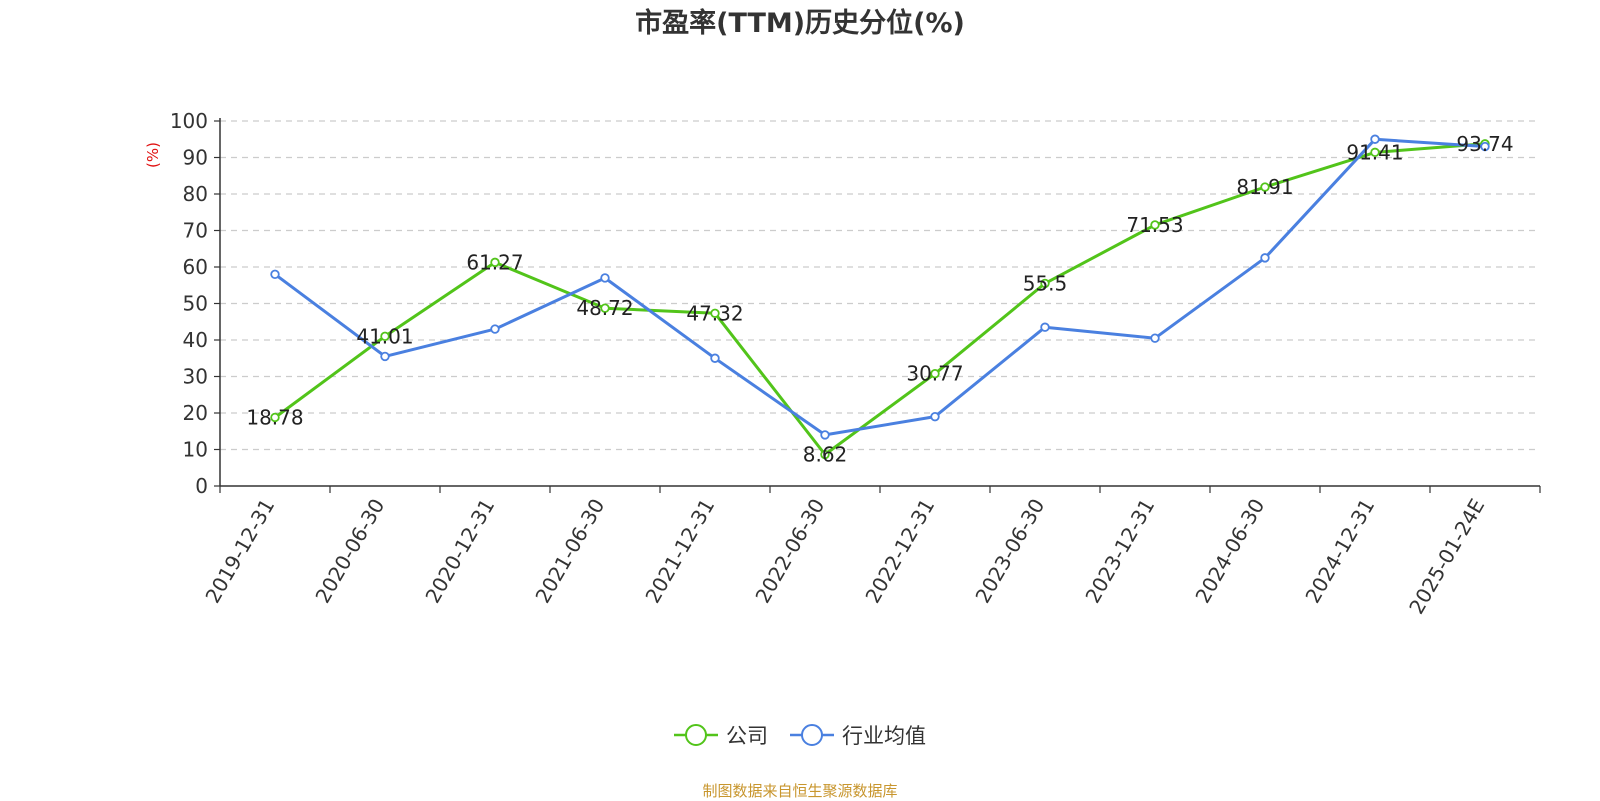 The image size is (1600, 801). What do you see at coordinates (201, 486) in the screenshot?
I see `y-tick-label: 0` at bounding box center [201, 486].